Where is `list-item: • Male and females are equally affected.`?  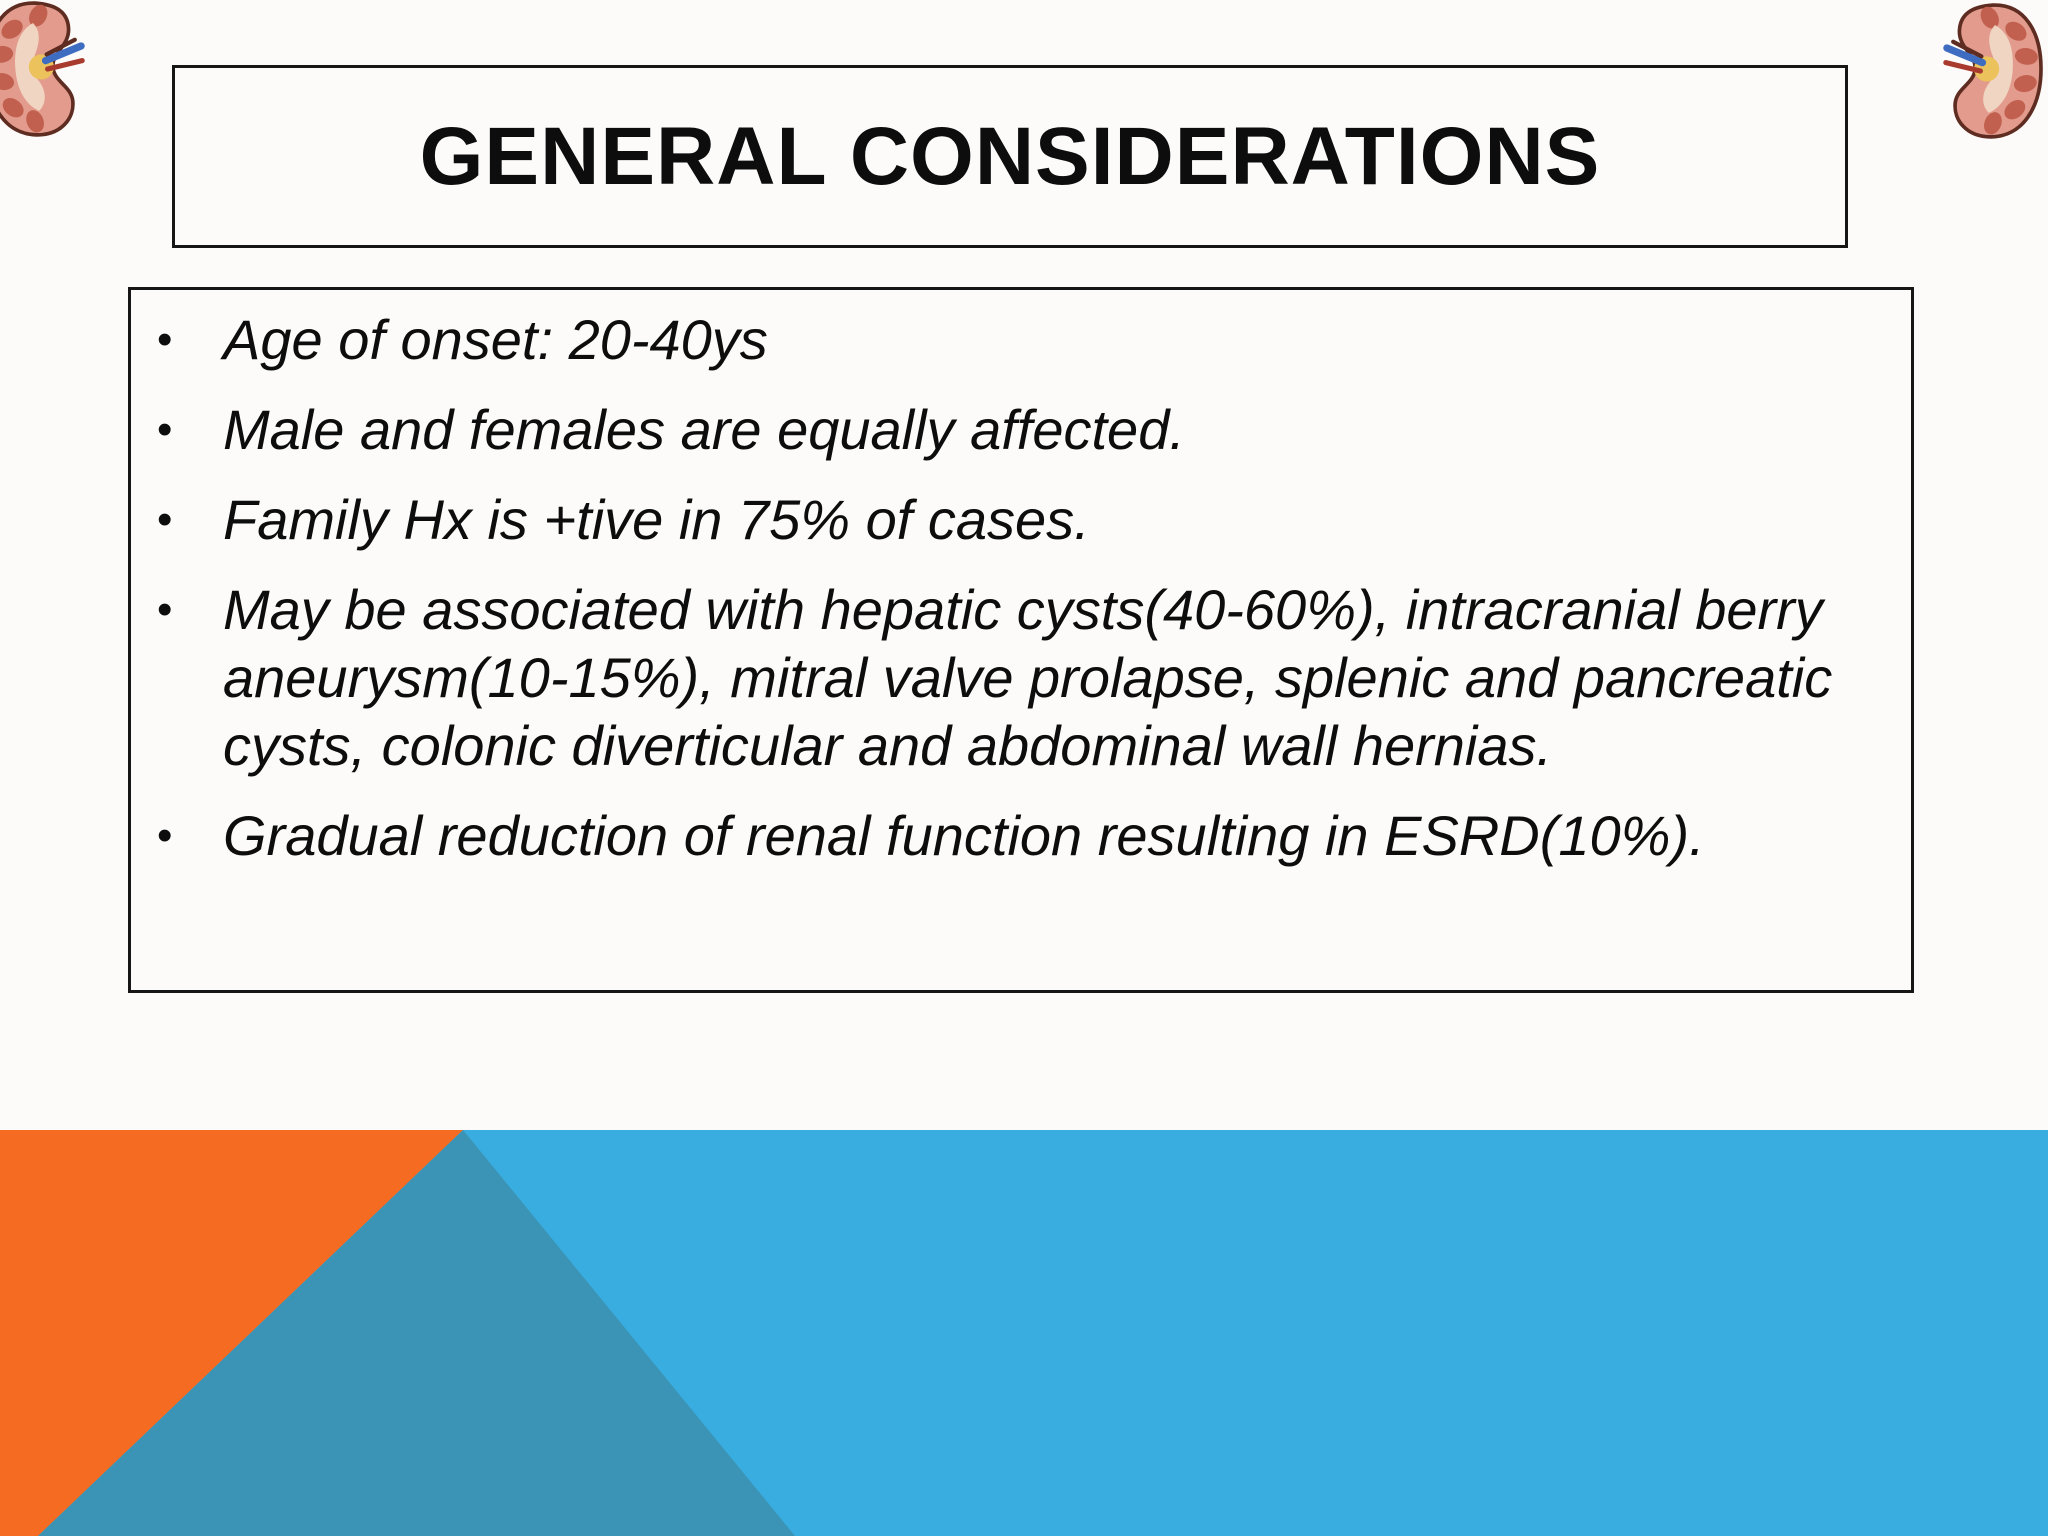
list-item: • Male and females are equally affected. is located at coordinates (1007, 430).